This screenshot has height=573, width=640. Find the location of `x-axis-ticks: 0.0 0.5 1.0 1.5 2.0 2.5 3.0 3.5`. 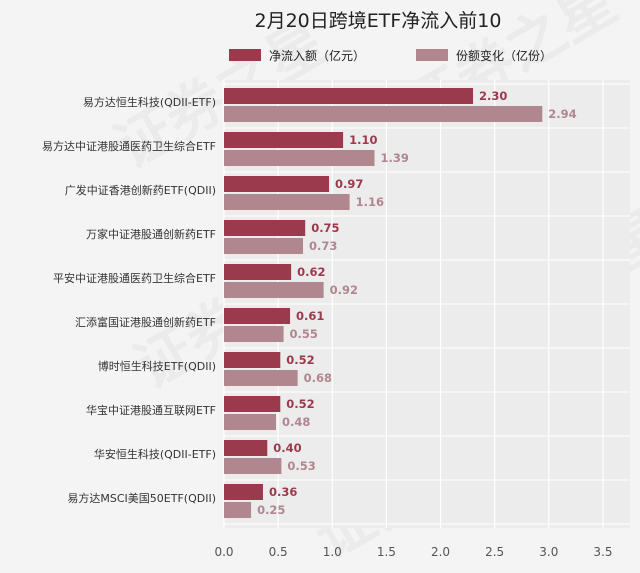

x-axis-ticks: 0.0 0.5 1.0 1.5 2.0 2.5 3.0 3.5 is located at coordinates (413, 552).